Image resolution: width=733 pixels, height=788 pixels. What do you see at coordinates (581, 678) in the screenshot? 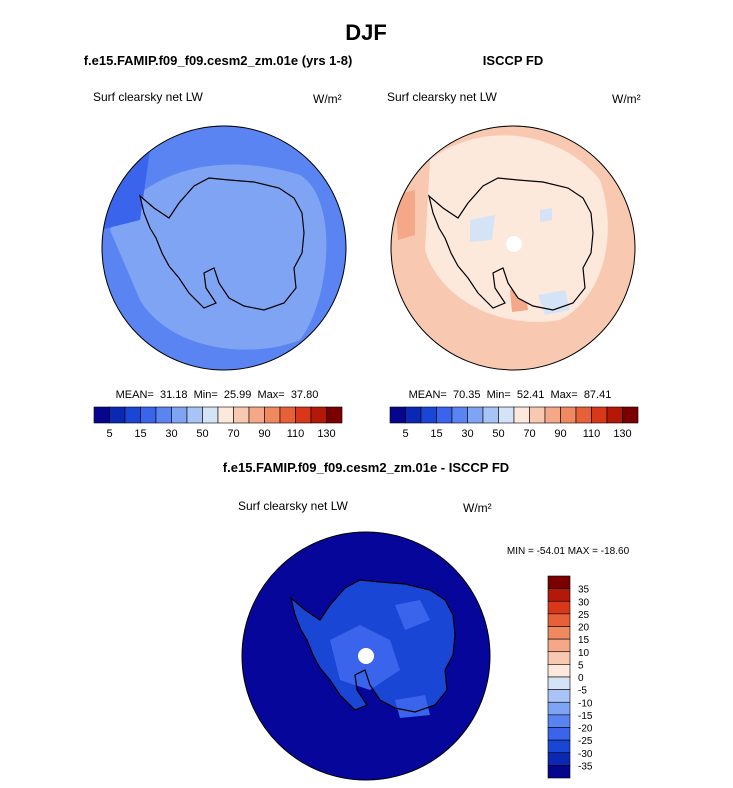
I see `colorbar-label: 0` at bounding box center [581, 678].